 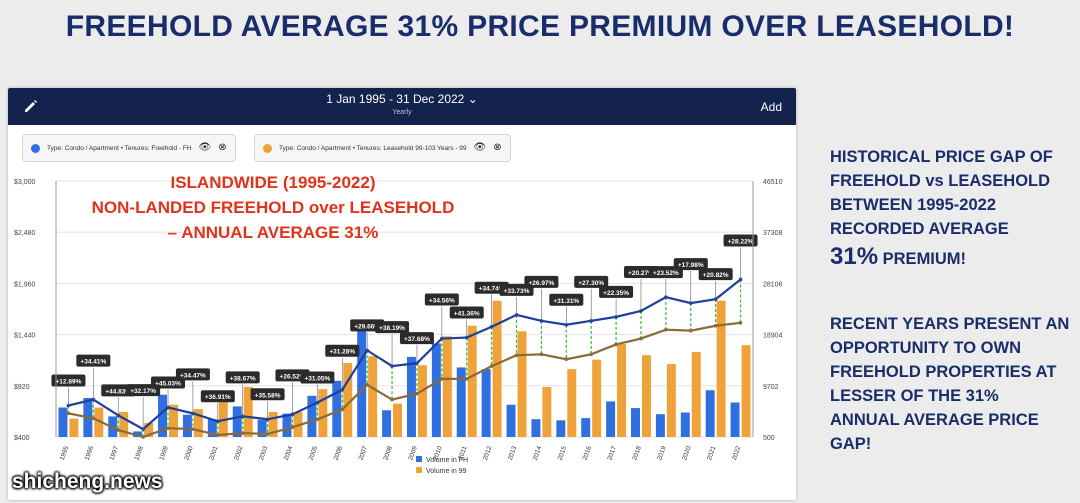 What do you see at coordinates (189, 453) in the screenshot?
I see `x-tick-label: 2000` at bounding box center [189, 453].